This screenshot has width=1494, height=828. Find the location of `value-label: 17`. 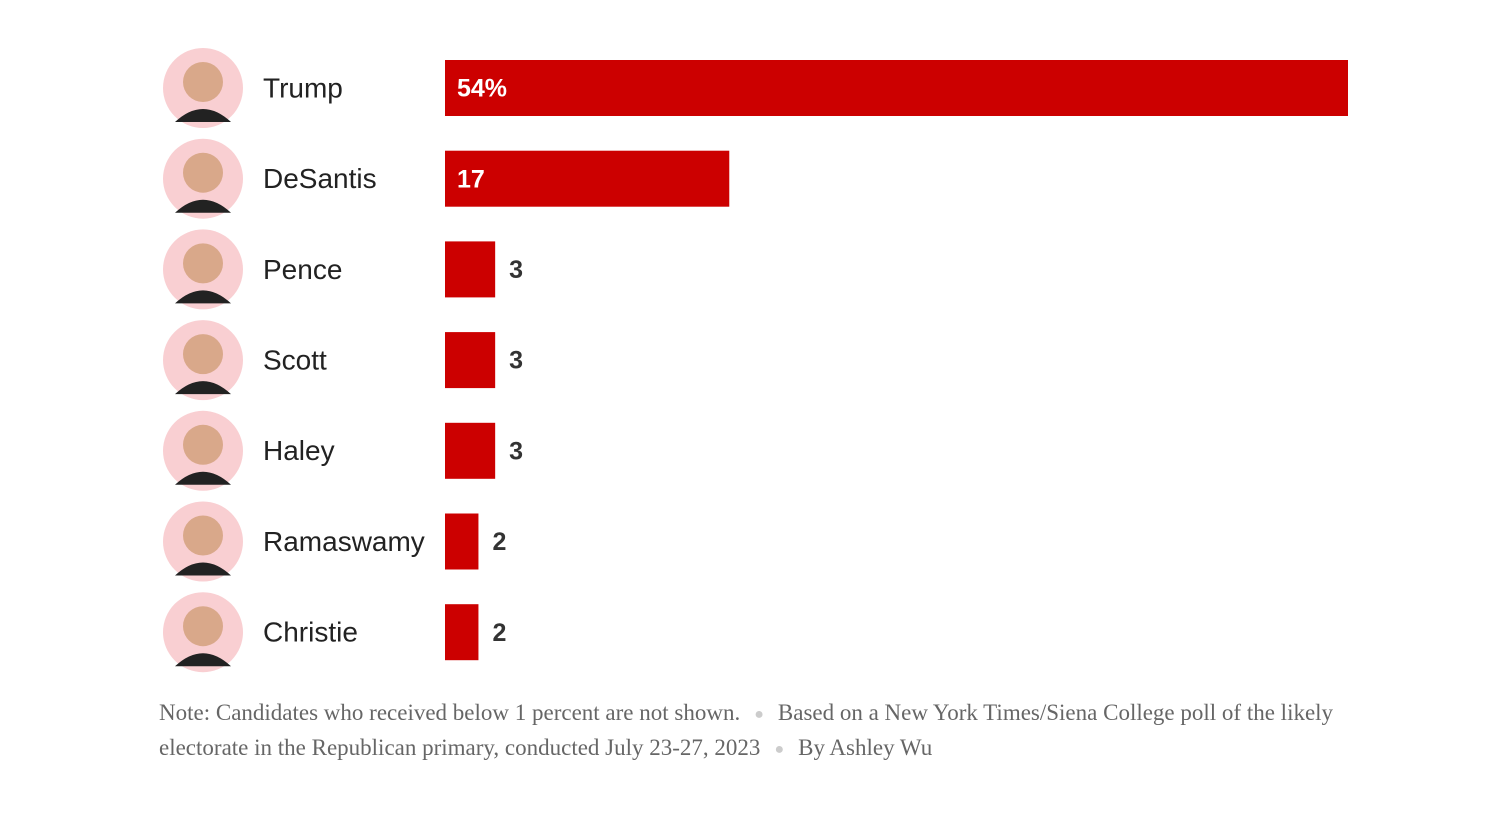

value-label: 17 is located at coordinates (471, 179).